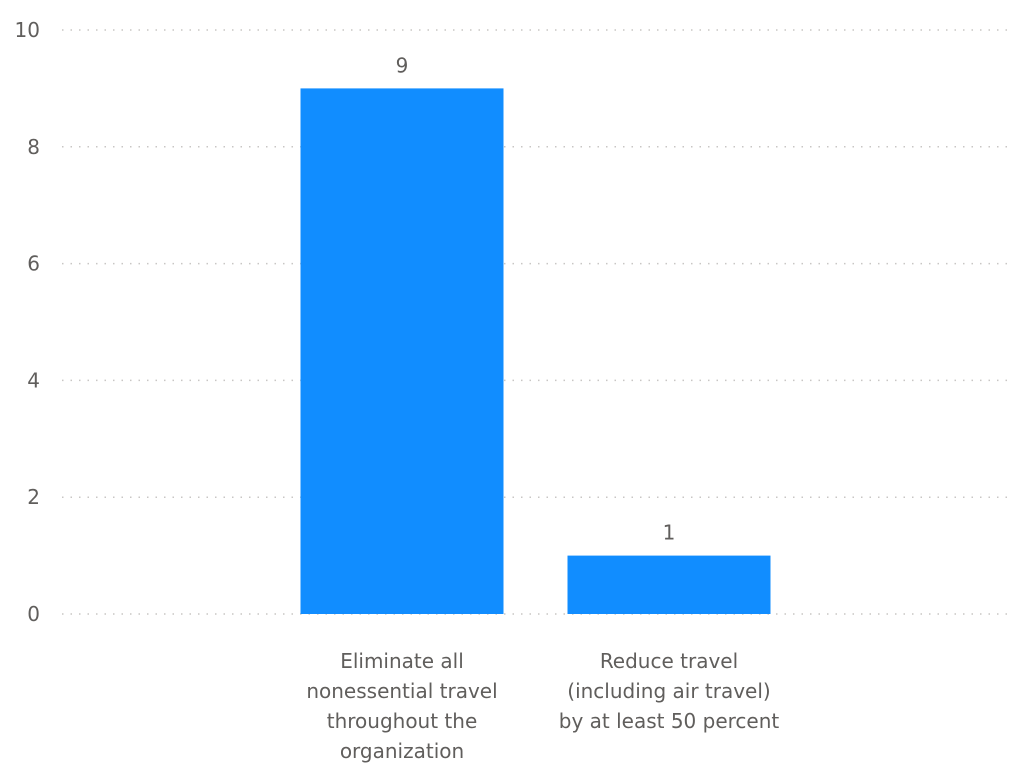  What do you see at coordinates (33, 614) in the screenshot?
I see `y-tick-label: 0` at bounding box center [33, 614].